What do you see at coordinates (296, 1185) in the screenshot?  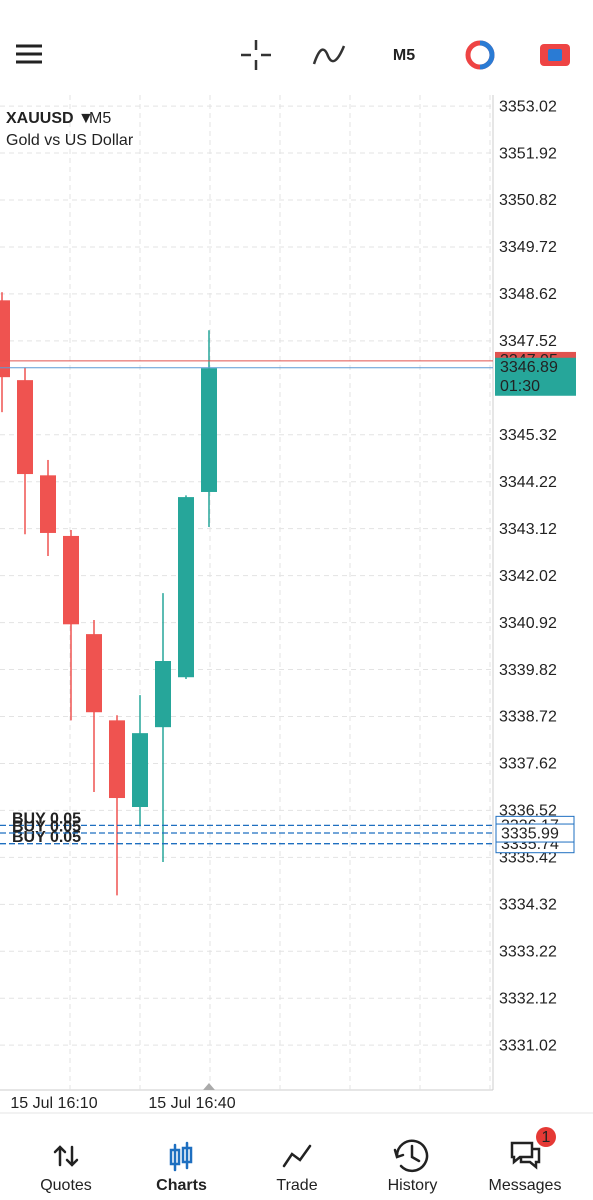 I see `nav-label: Trade` at bounding box center [296, 1185].